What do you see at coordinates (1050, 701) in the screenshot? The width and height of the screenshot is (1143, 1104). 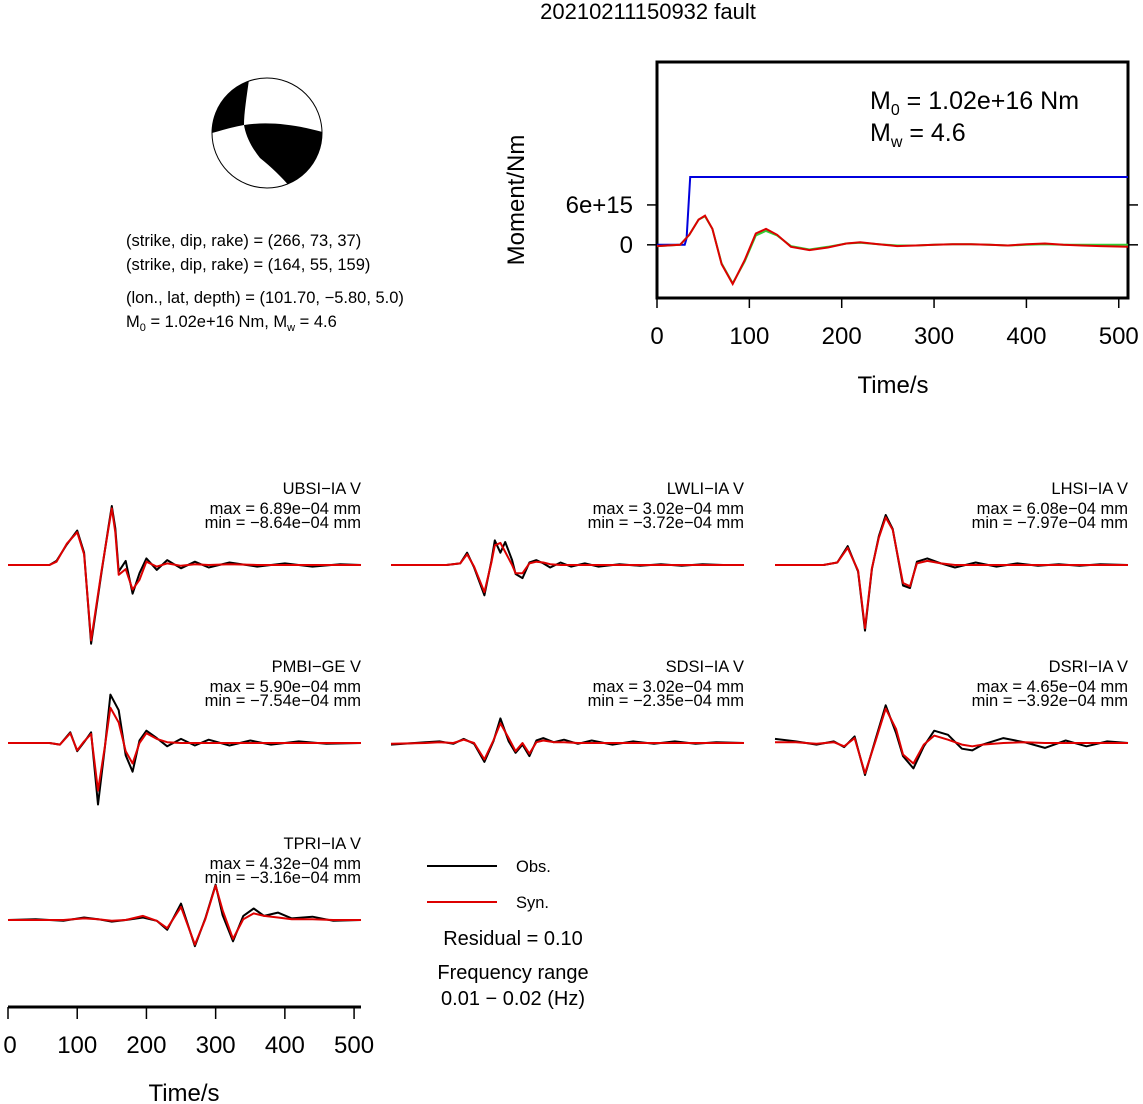 I see `station-min-value: min = −3.92e−04 mm` at bounding box center [1050, 701].